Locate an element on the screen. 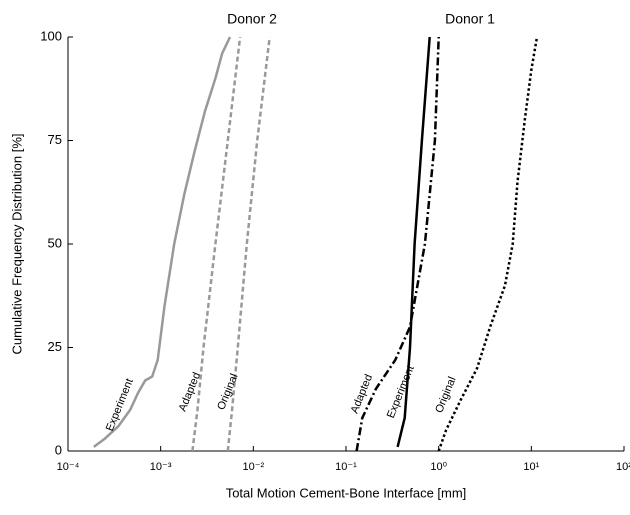 The image size is (630, 515). annotation: Donor 1 is located at coordinates (470, 19).